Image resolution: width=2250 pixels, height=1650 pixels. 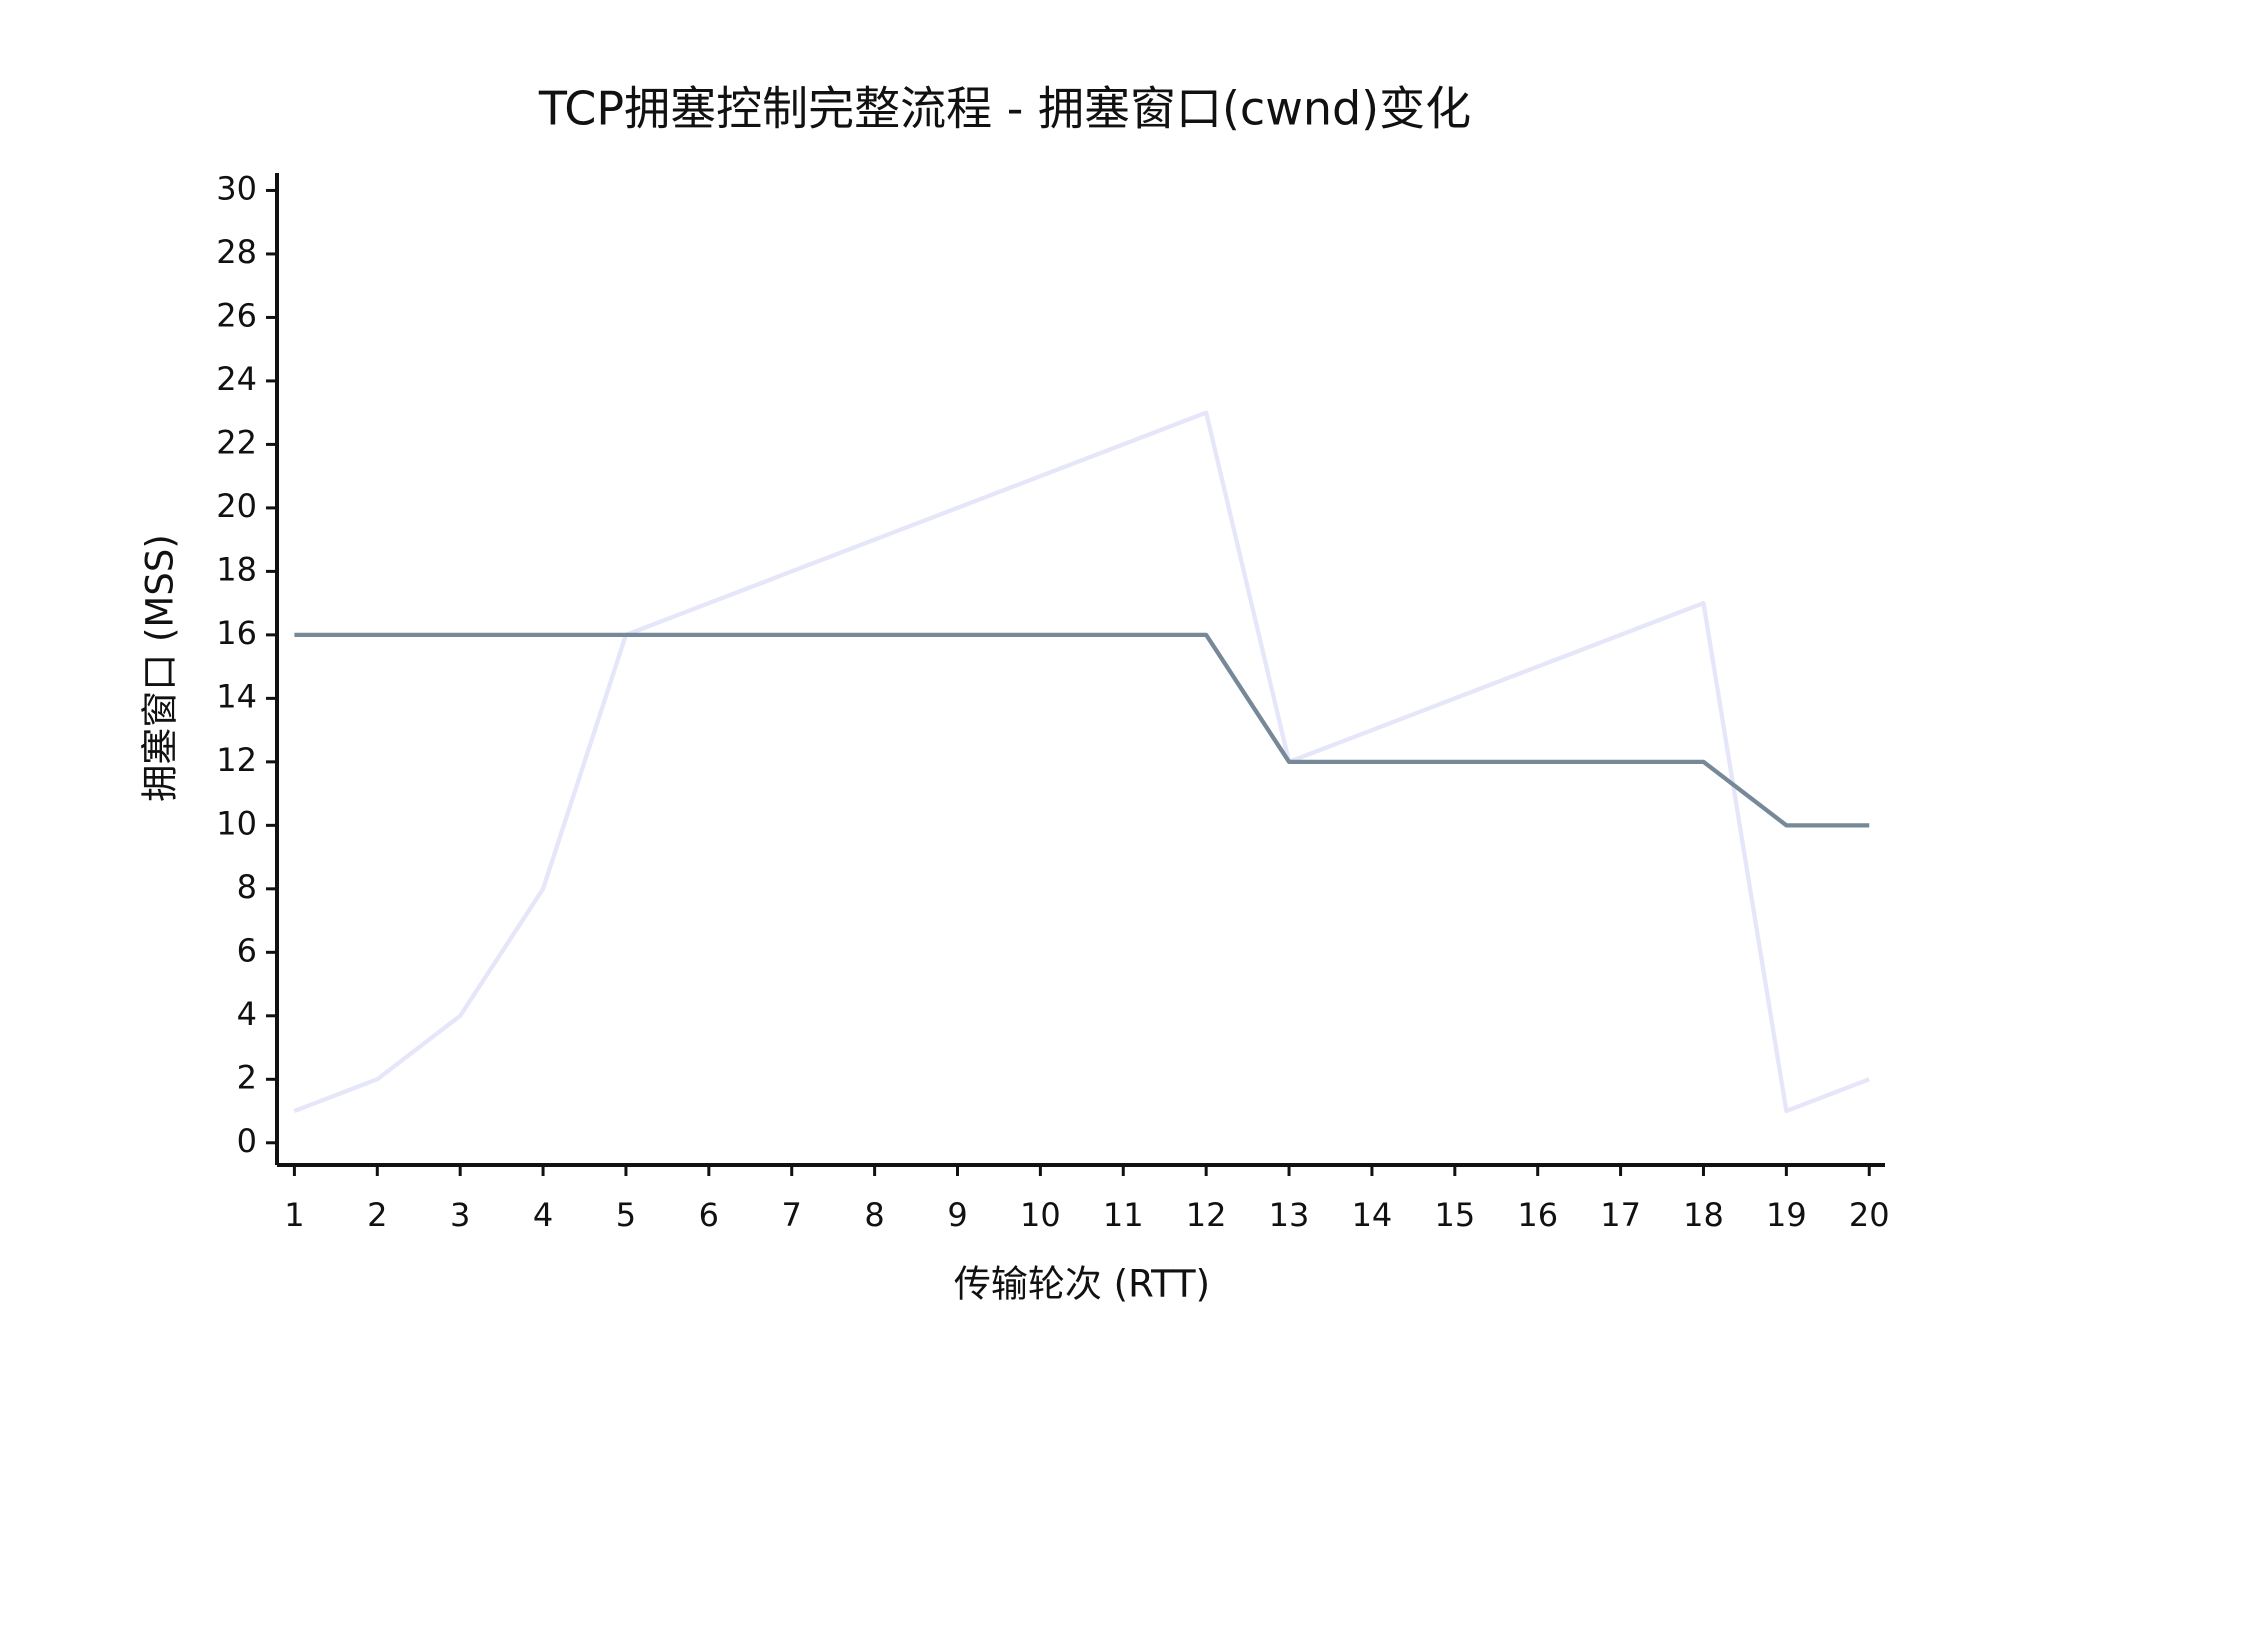 I want to click on x-tick-label: 3, so click(x=460, y=1215).